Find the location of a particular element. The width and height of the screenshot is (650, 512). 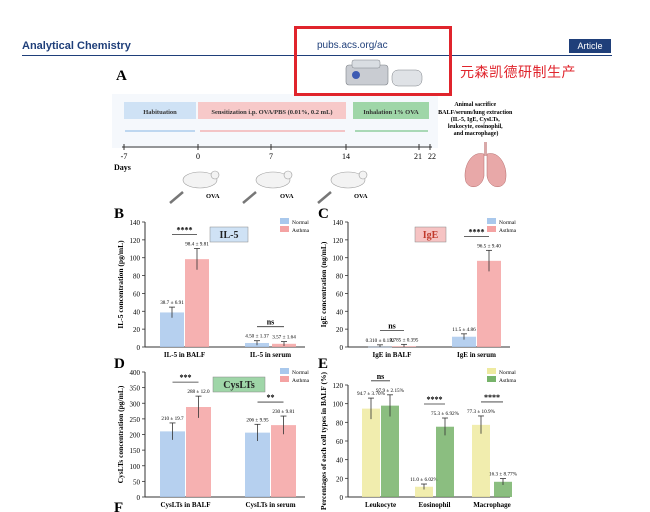

header-divider is located at coordinates (317, 55).